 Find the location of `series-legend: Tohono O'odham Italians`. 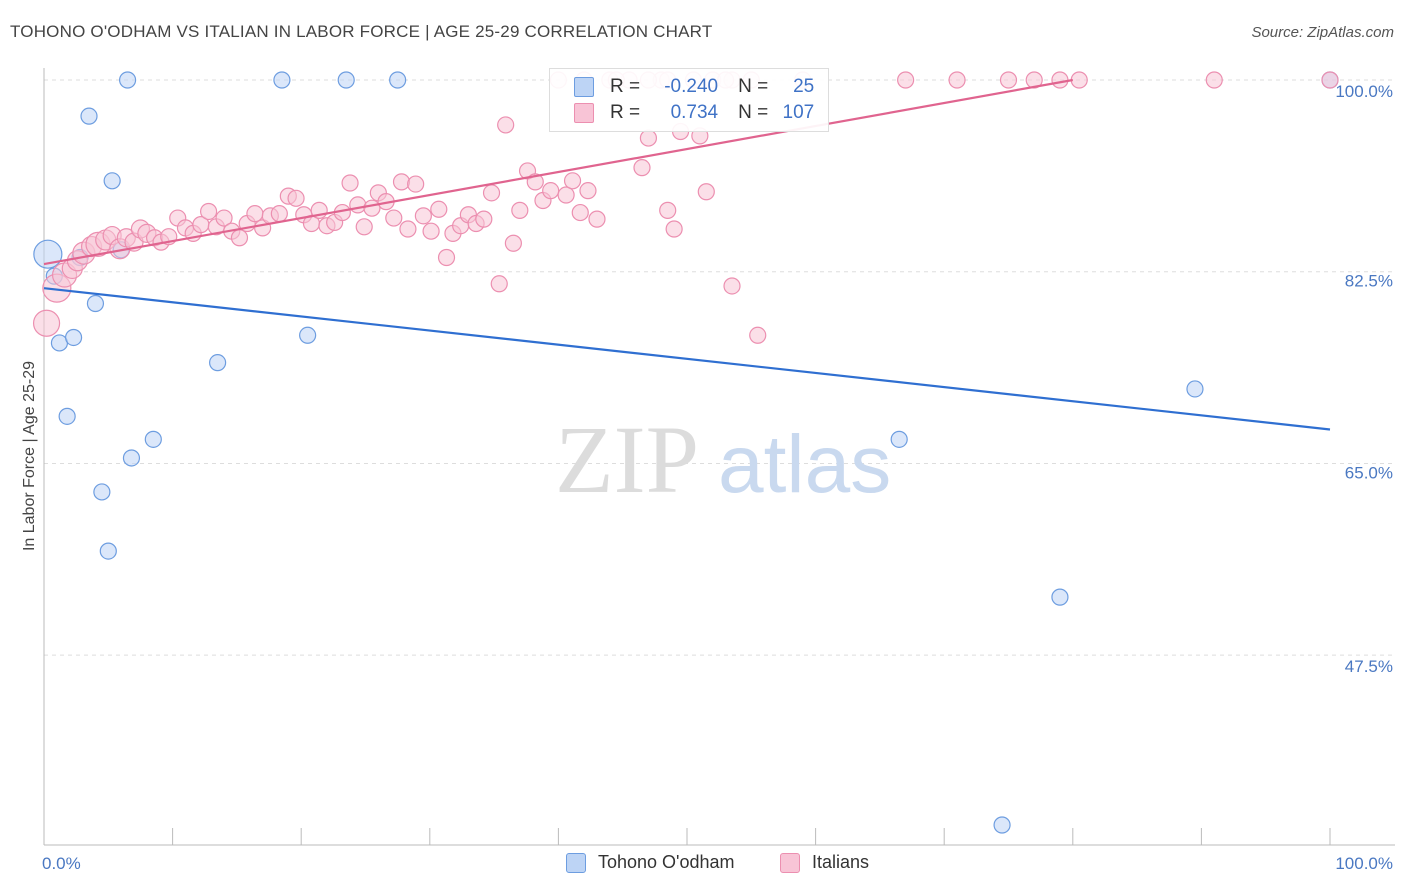

series-legend: Tohono O'odham Italians is located at coordinates (703, 865).